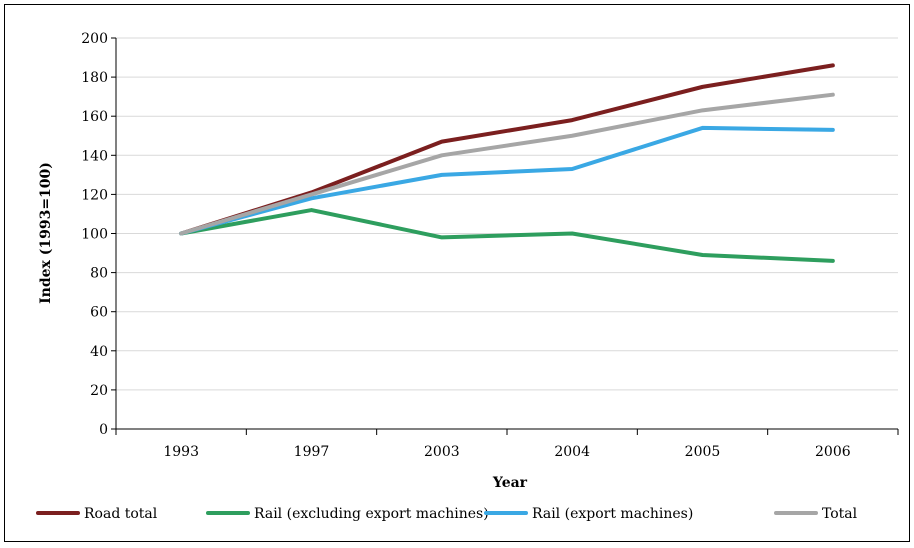 This screenshot has height=548, width=914. What do you see at coordinates (103, 430) in the screenshot?
I see `y-tick-label: 0` at bounding box center [103, 430].